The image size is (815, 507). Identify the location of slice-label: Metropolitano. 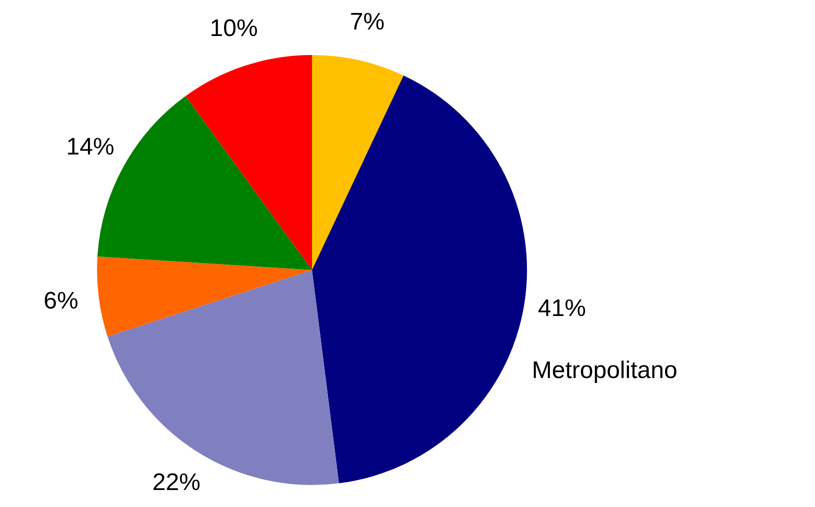
(605, 370).